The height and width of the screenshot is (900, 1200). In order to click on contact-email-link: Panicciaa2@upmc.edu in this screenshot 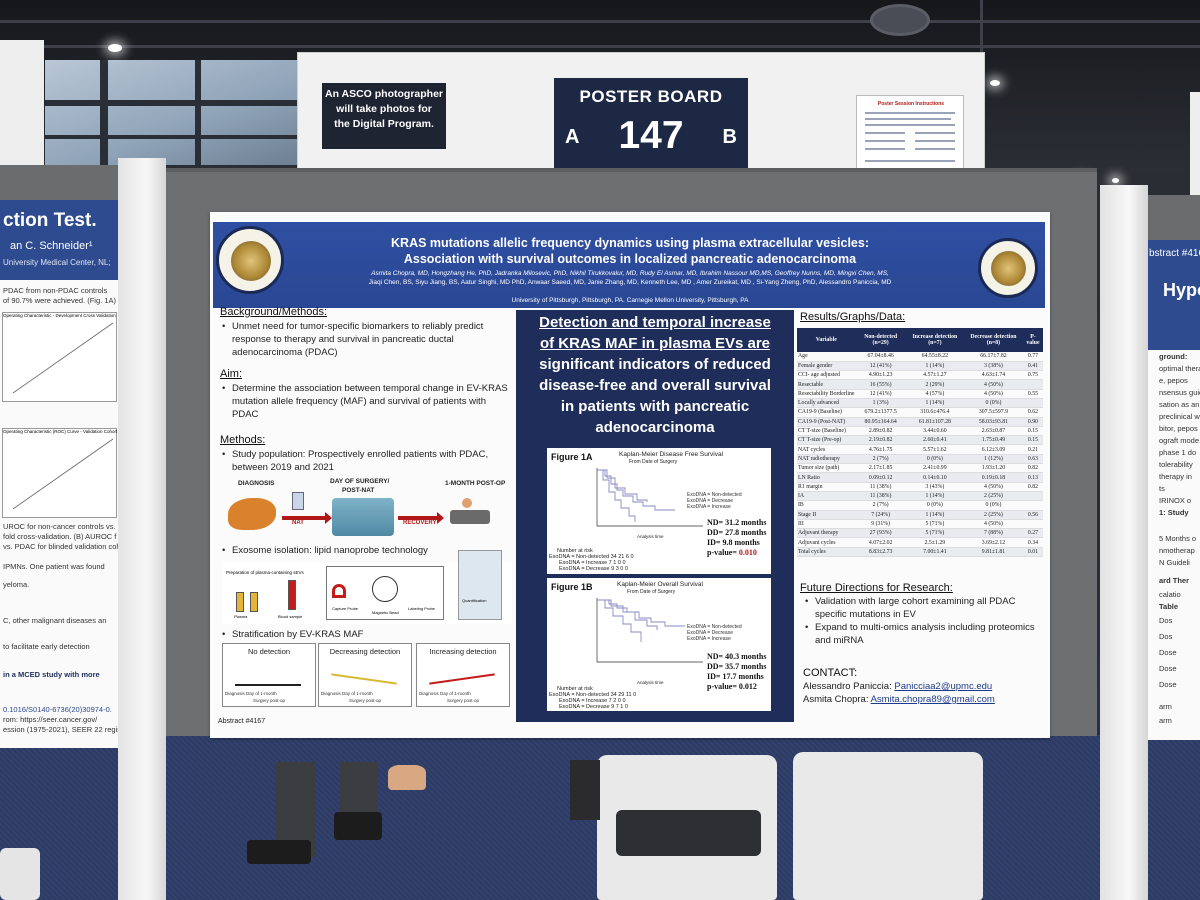, I will do `click(943, 686)`.